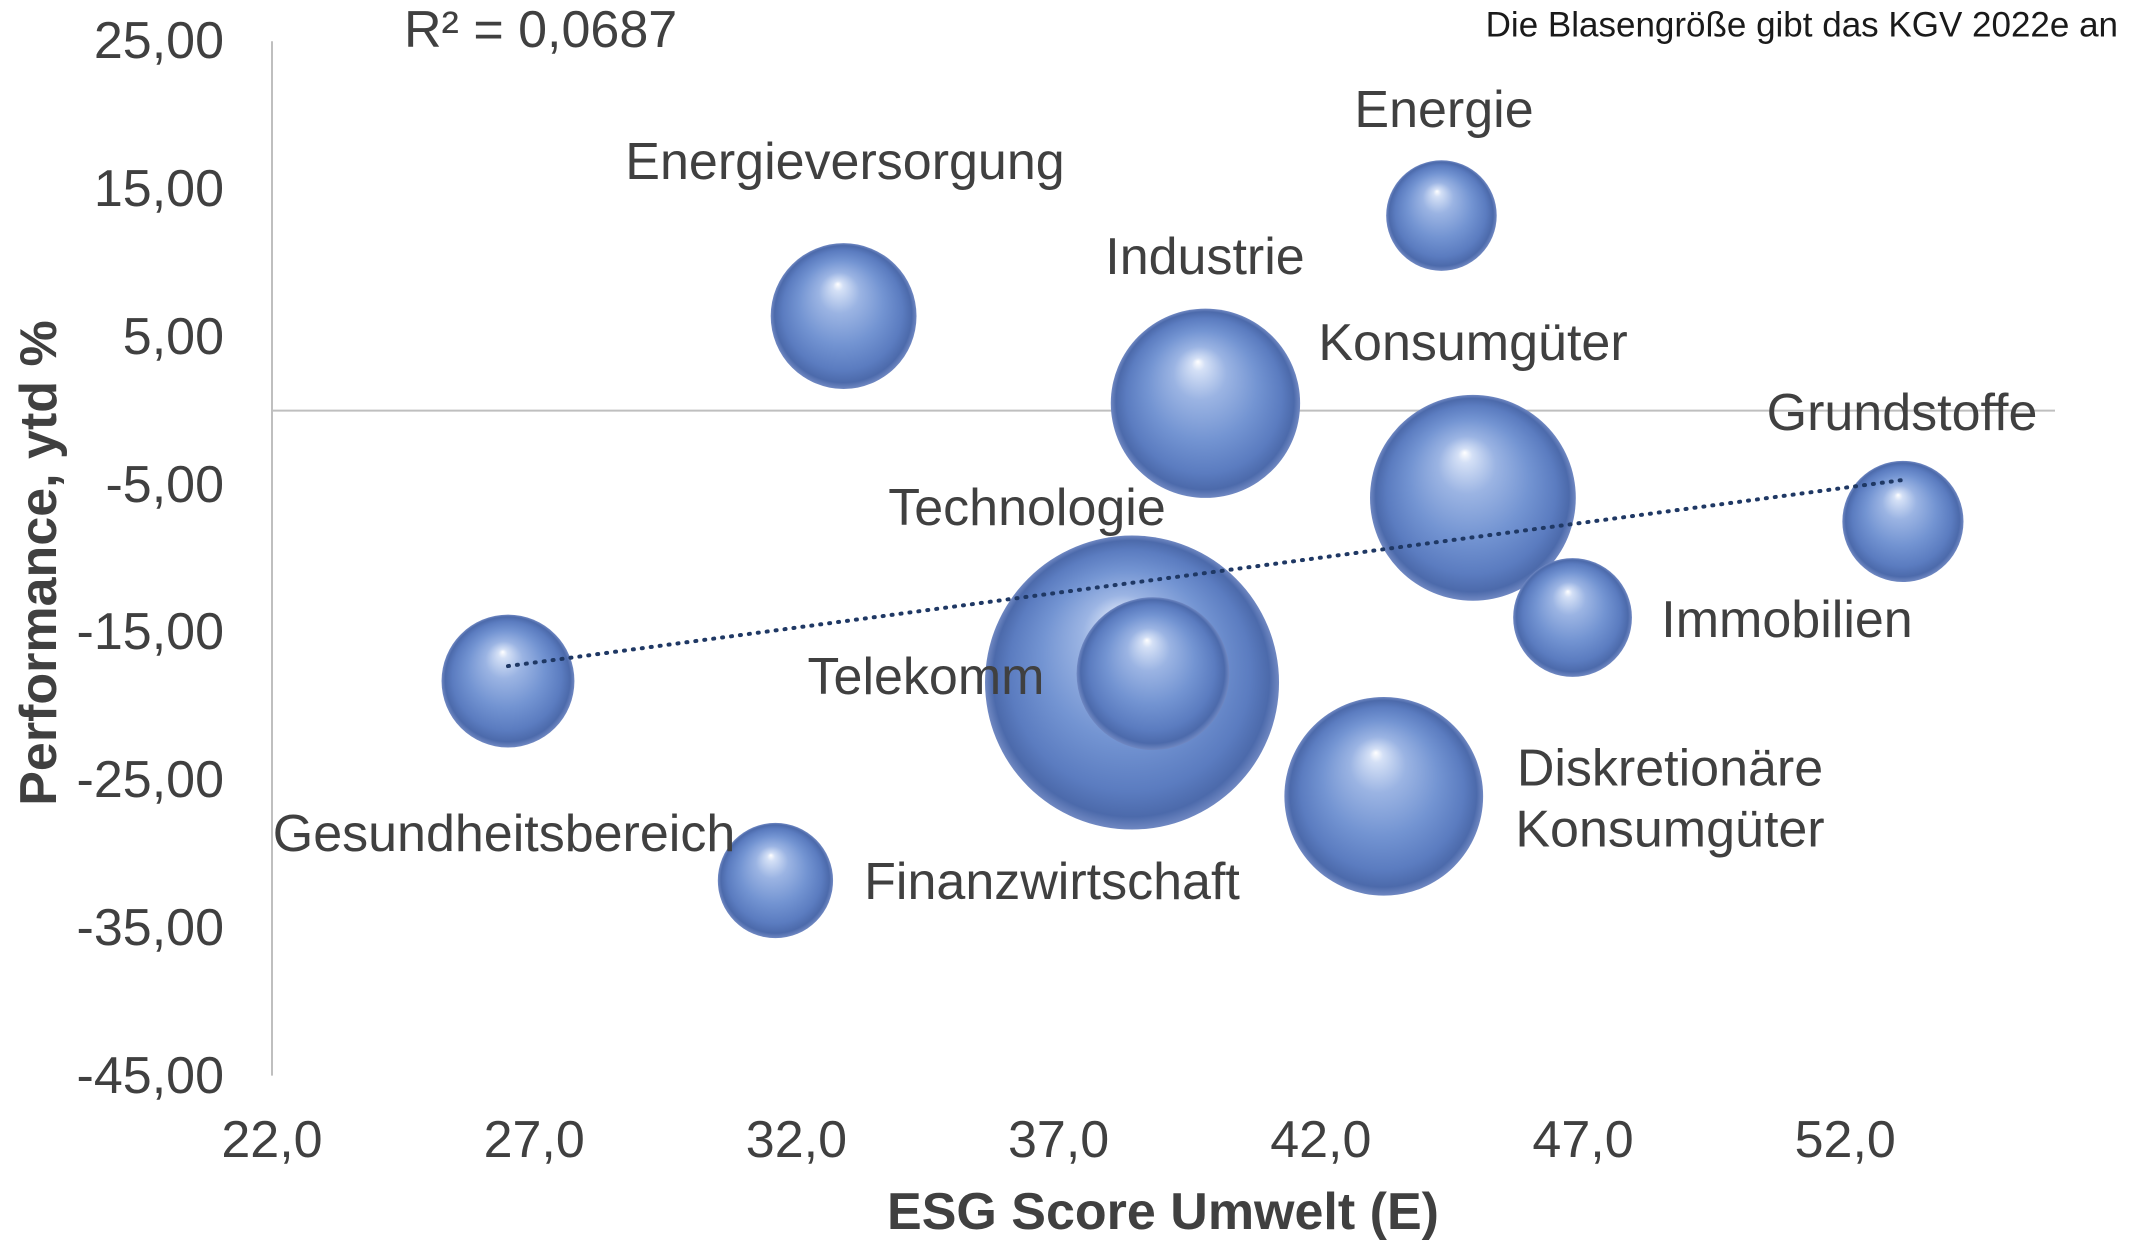  I want to click on y-tick-label: -15,00, so click(150, 632).